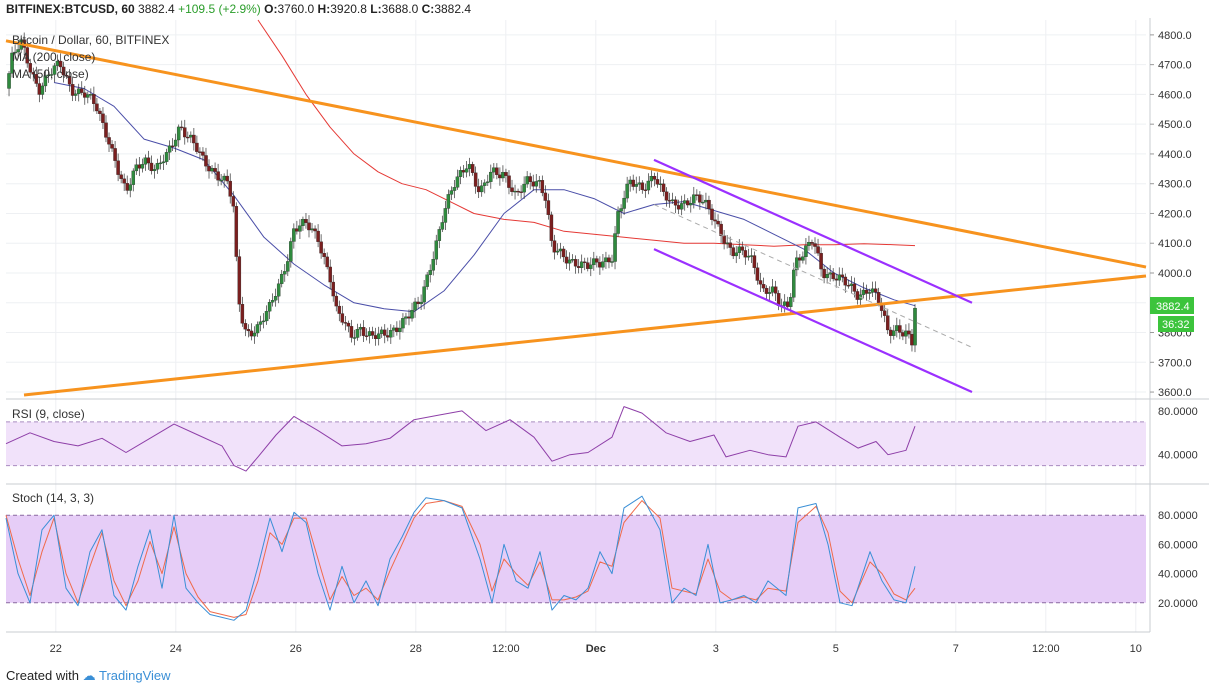 This screenshot has height=695, width=1209. I want to click on low-value: 3688.0, so click(400, 9).